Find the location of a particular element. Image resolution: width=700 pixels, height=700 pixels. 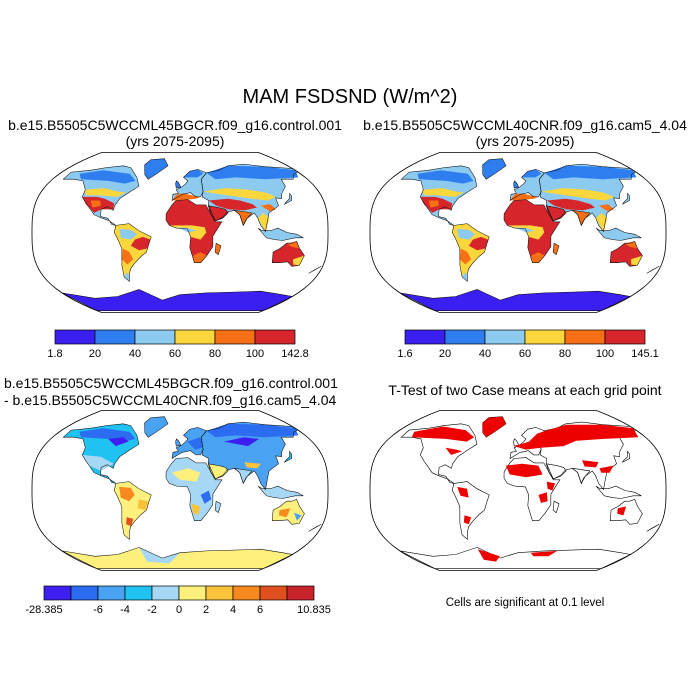

case2-colorbar: 1.6 20 40 60 80 100 145.1 is located at coordinates (528, 344).